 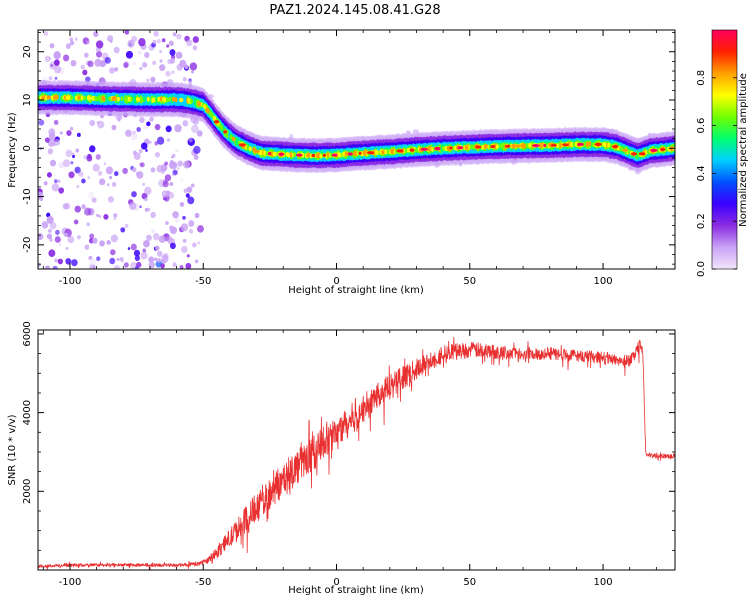 What do you see at coordinates (701, 269) in the screenshot?
I see `colorbar-tick-label: 0.0` at bounding box center [701, 269].